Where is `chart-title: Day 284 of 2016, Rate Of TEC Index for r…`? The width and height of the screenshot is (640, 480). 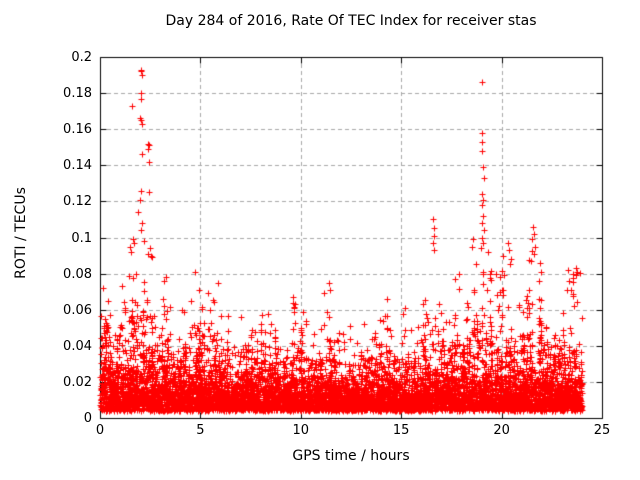 chart-title: Day 284 of 2016, Rate Of TEC Index for r… is located at coordinates (351, 21).